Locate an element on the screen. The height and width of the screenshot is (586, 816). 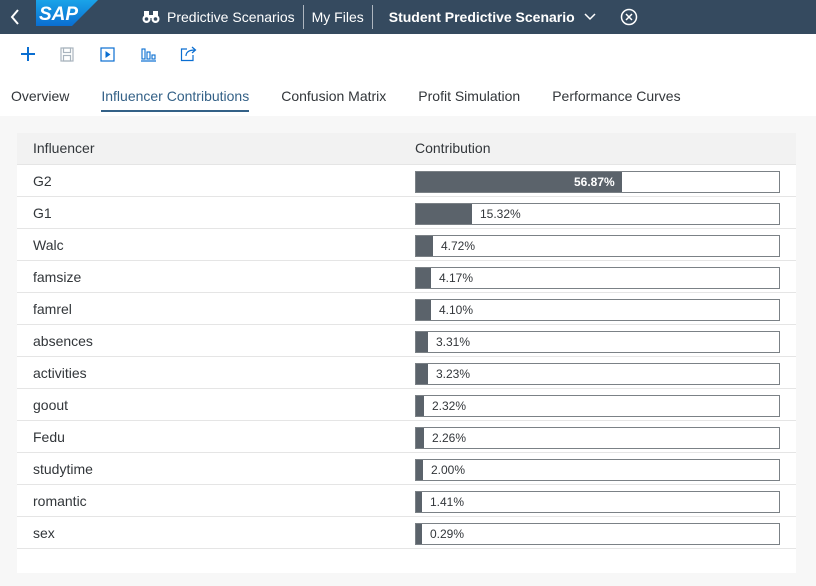
contribution-bar: 1.41% is located at coordinates (597, 502).